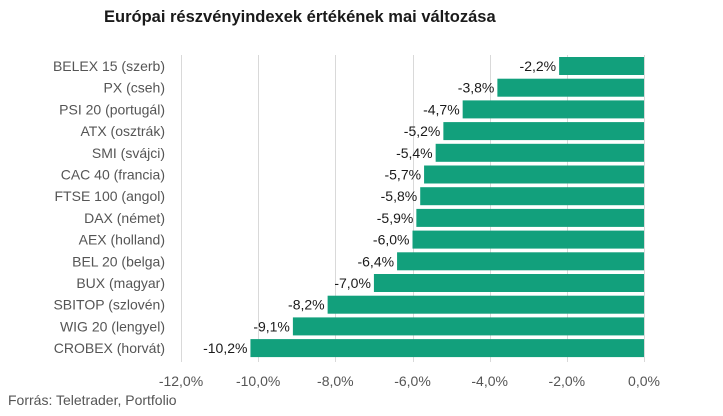 This screenshot has width=723, height=416. What do you see at coordinates (92, 400) in the screenshot?
I see `source-note: Forrás: Teletrader, Portfolio` at bounding box center [92, 400].